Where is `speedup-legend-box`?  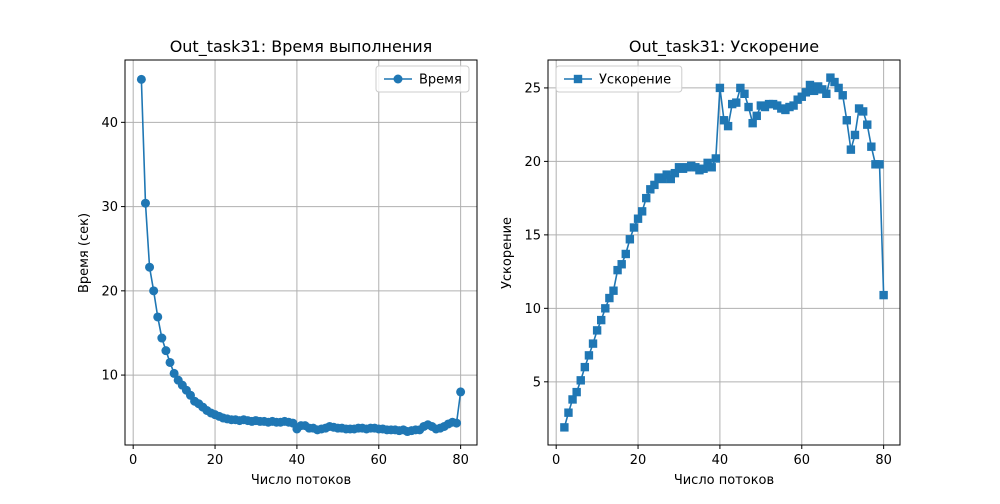
speedup-legend-box is located at coordinates (619, 79).